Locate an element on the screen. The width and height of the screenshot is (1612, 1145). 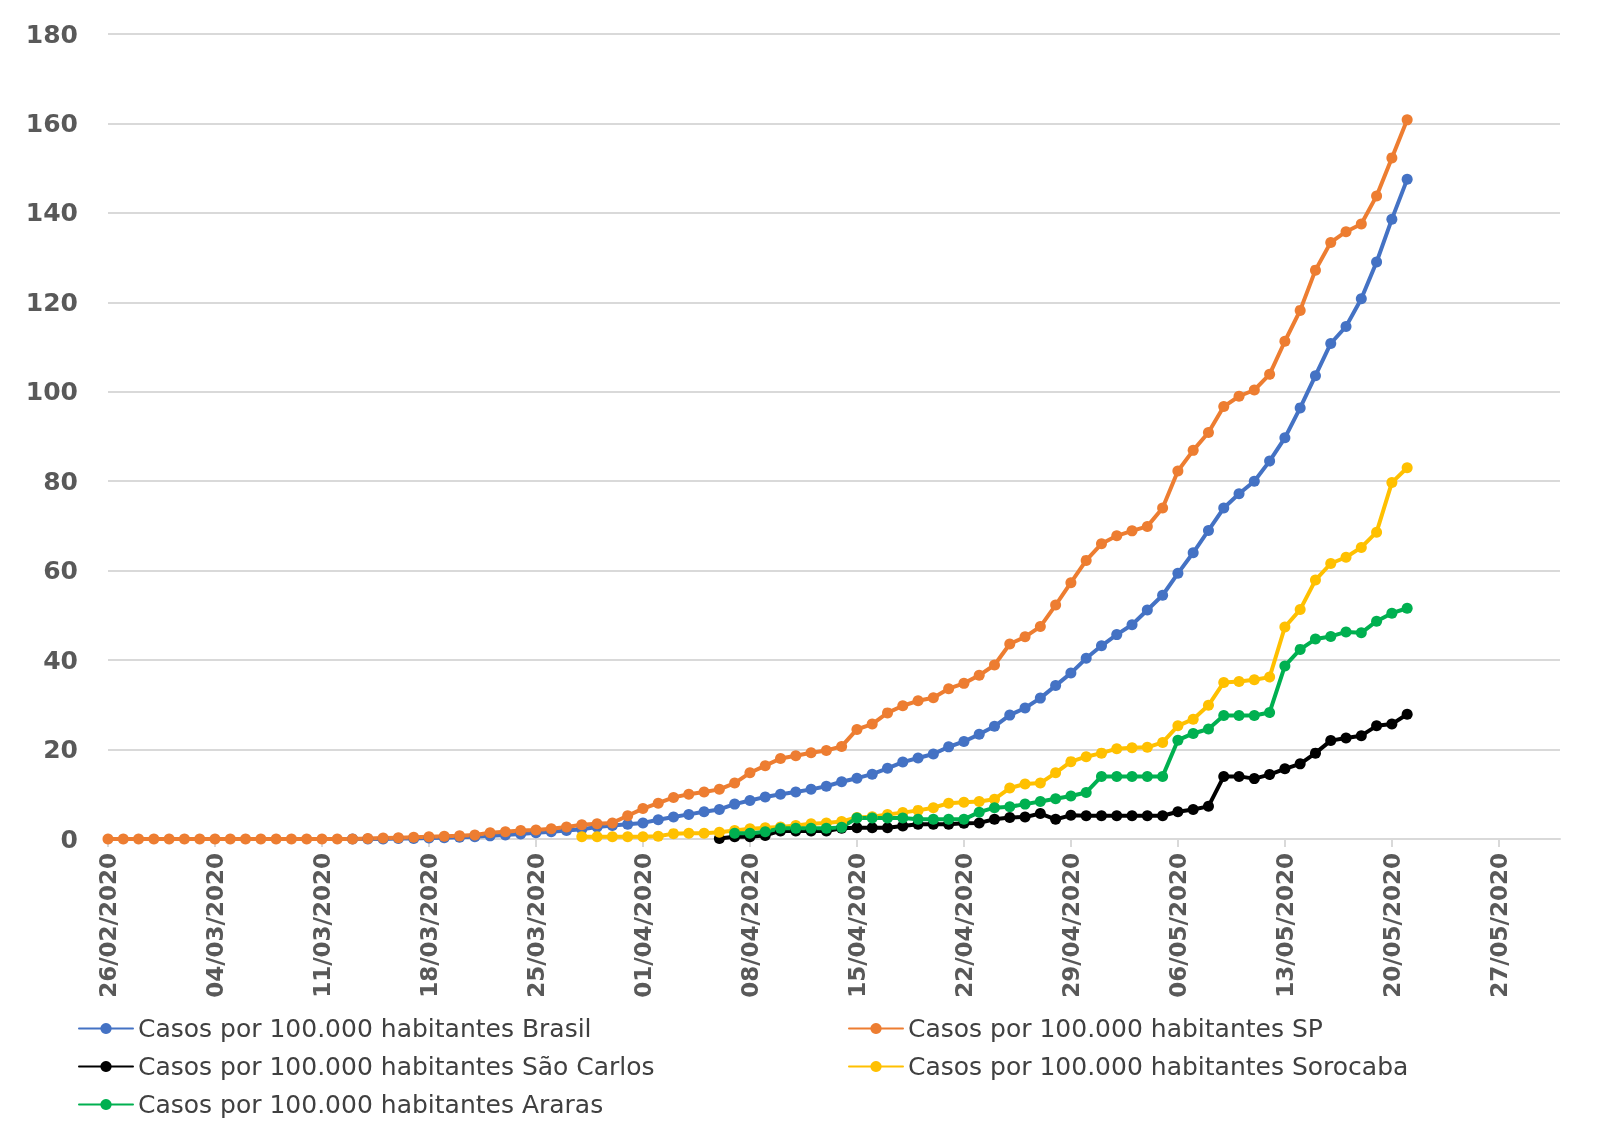
legend-label: Casos por 100.000 habitantes São Carlos is located at coordinates (396, 1066).